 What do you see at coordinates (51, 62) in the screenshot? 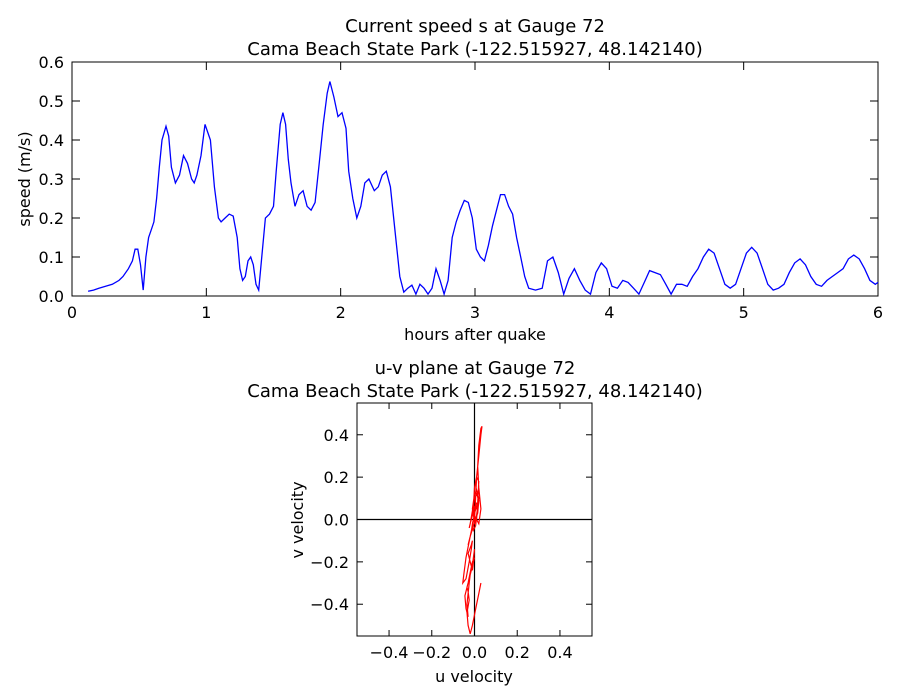
I see `speed-y-tick-label: 0.6` at bounding box center [51, 62].